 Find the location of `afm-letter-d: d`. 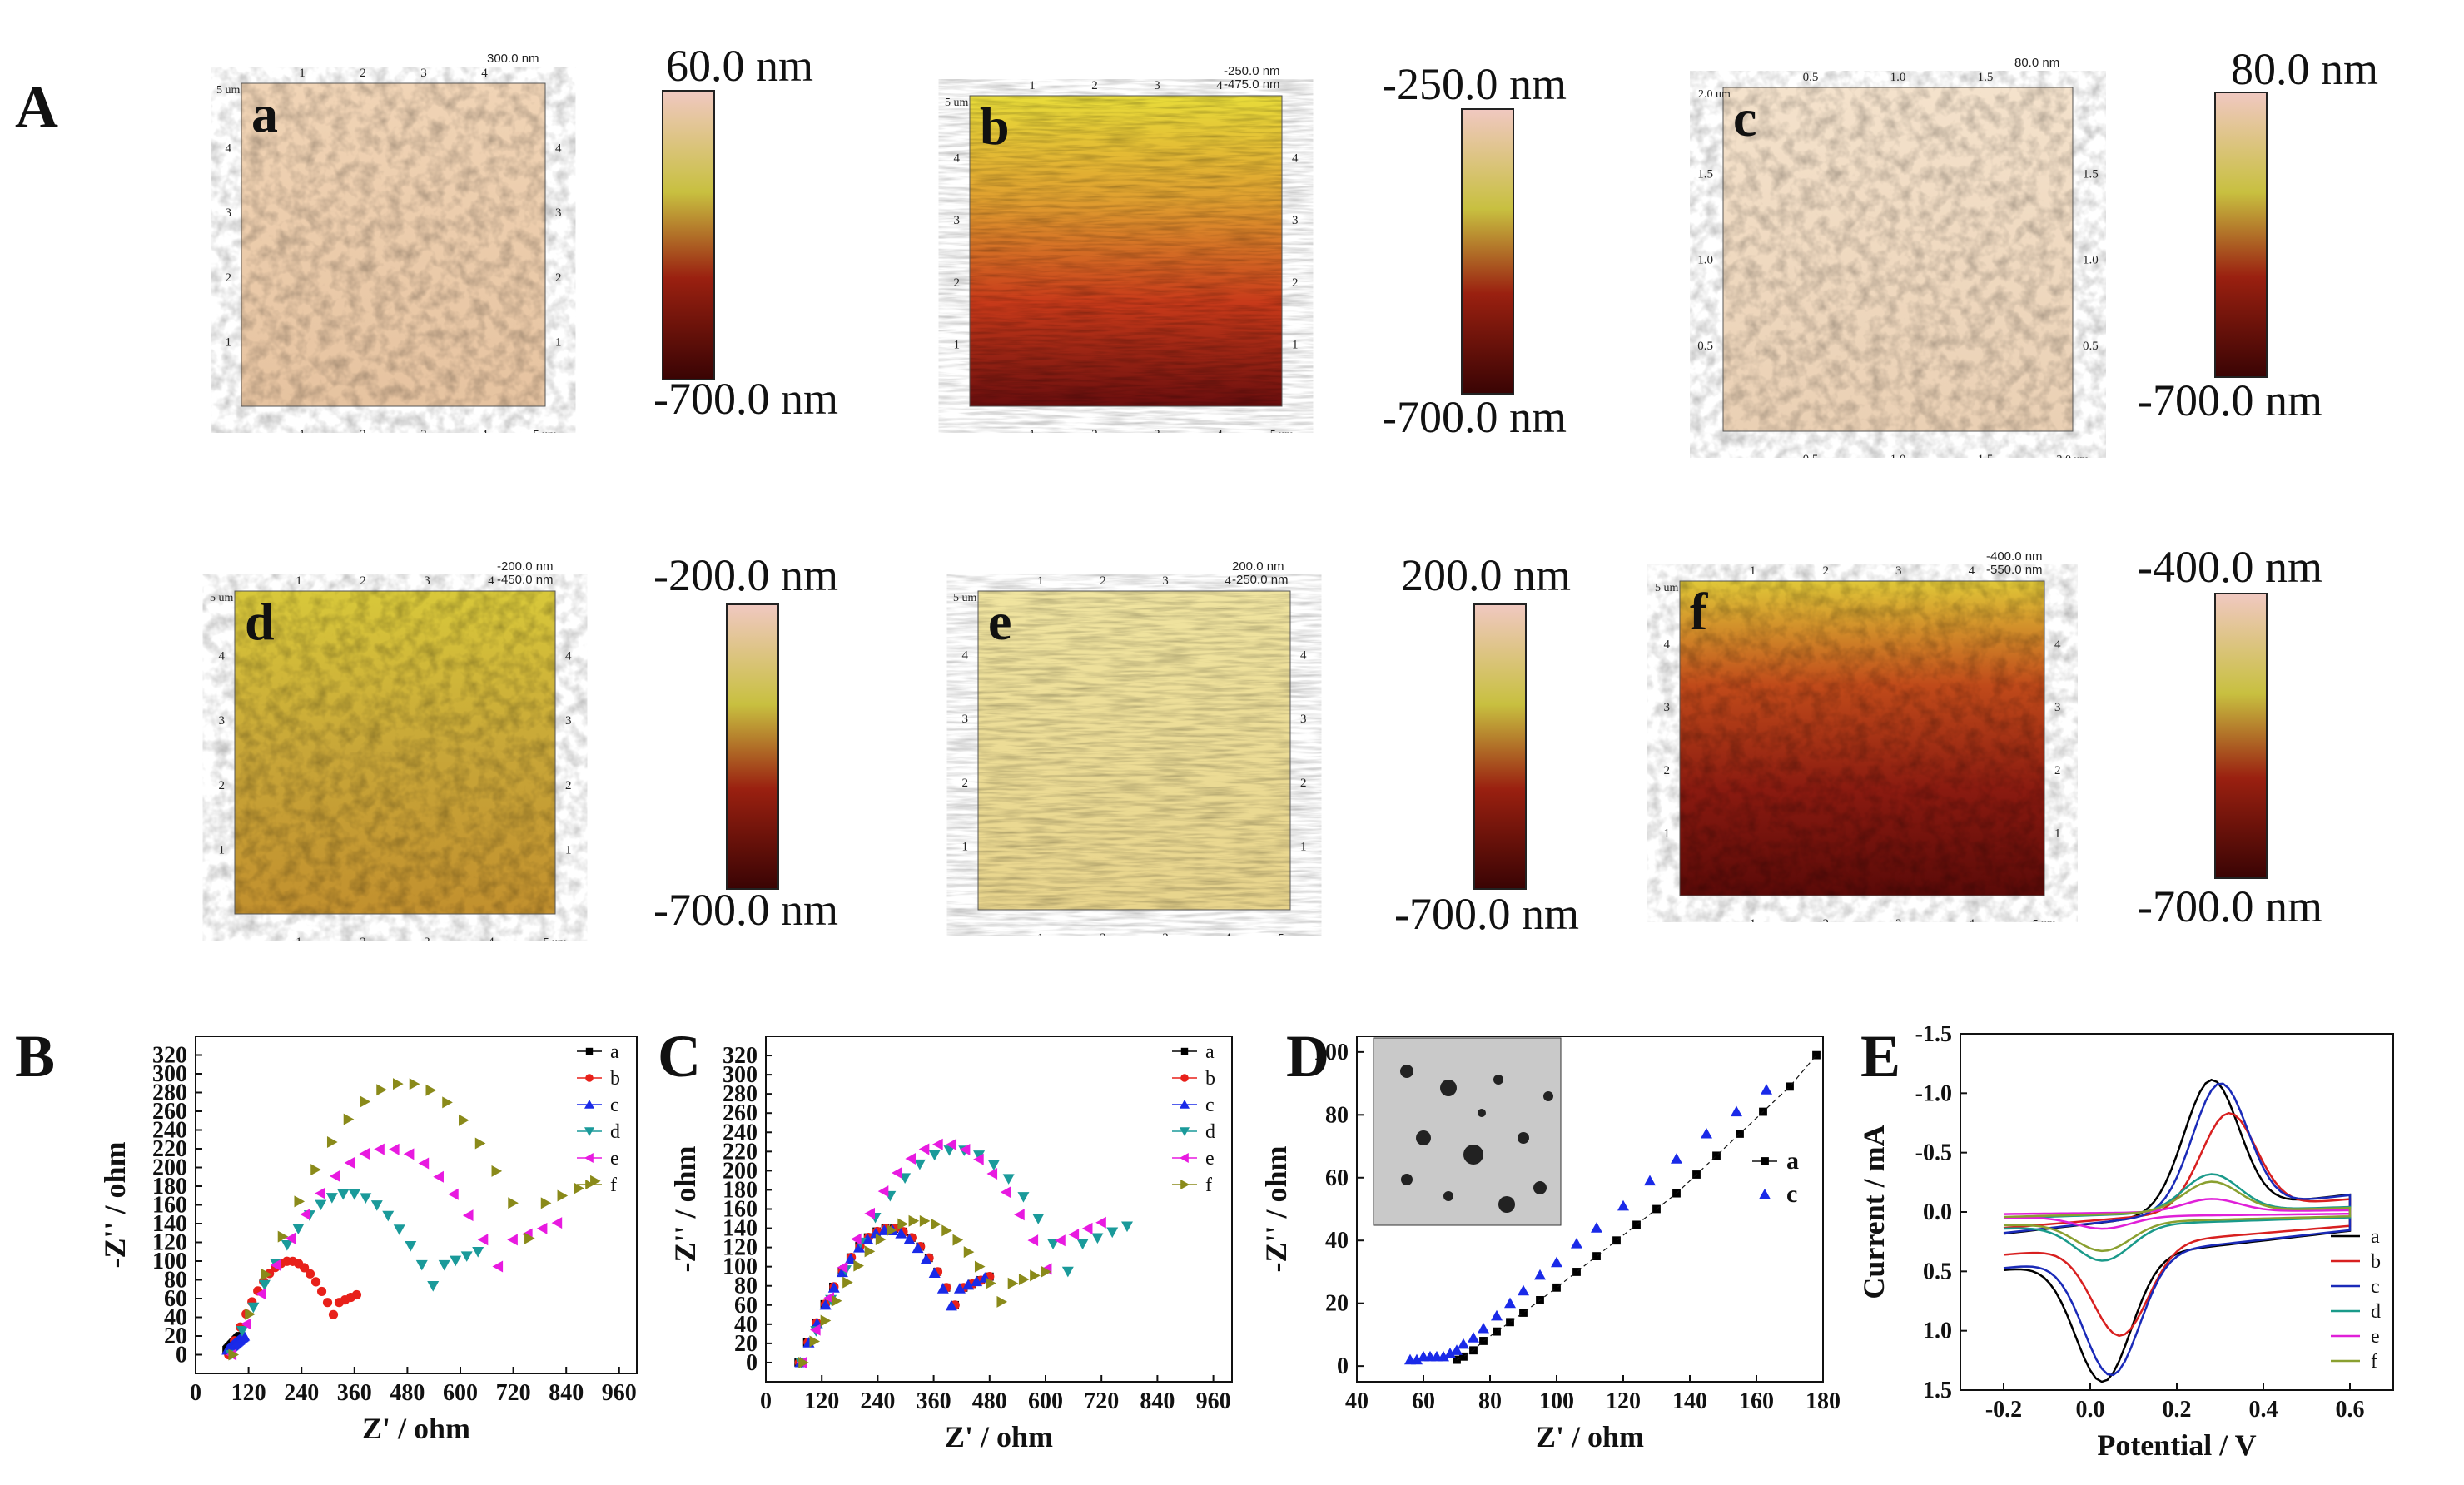

afm-letter-d: d is located at coordinates (260, 621).